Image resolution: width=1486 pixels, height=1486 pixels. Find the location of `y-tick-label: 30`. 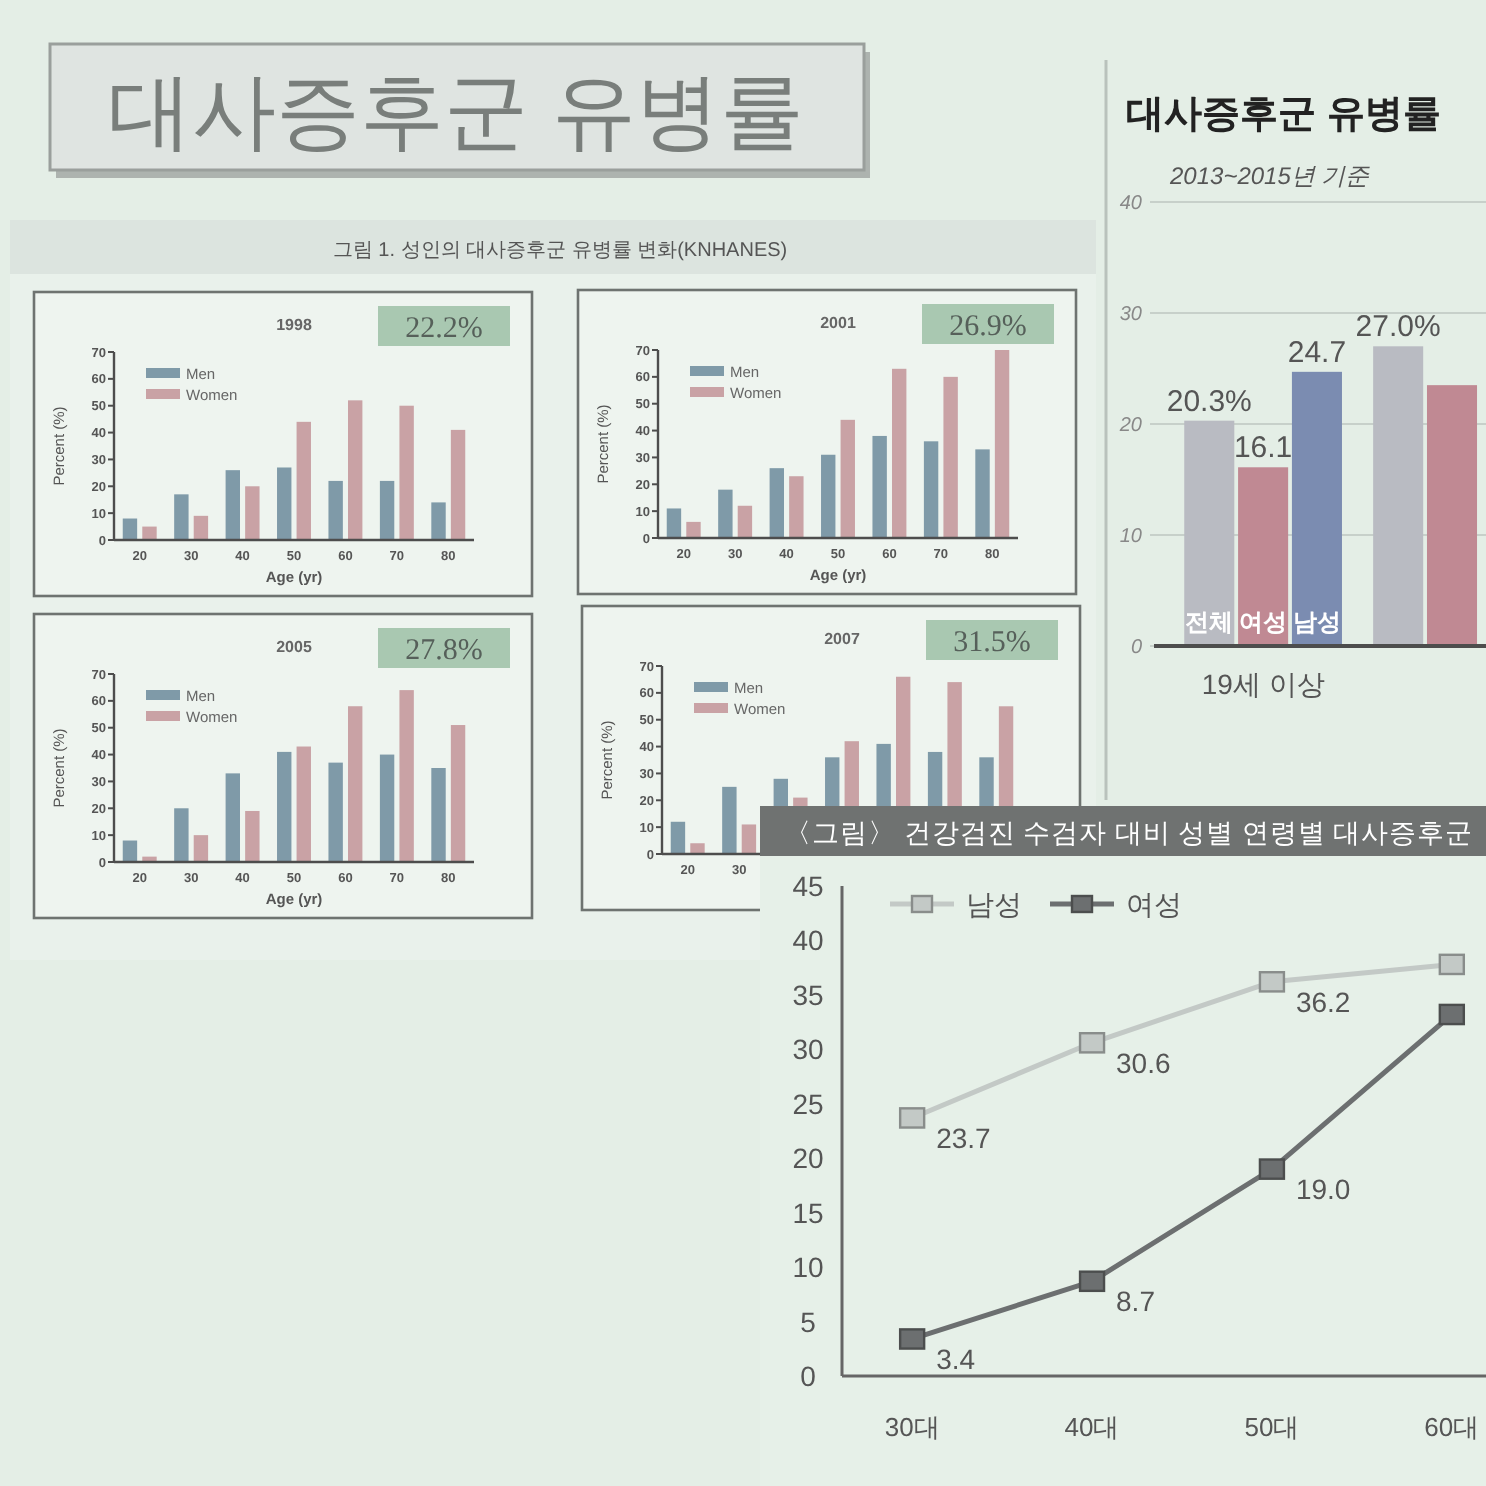

y-tick-label: 30 is located at coordinates (808, 1049).